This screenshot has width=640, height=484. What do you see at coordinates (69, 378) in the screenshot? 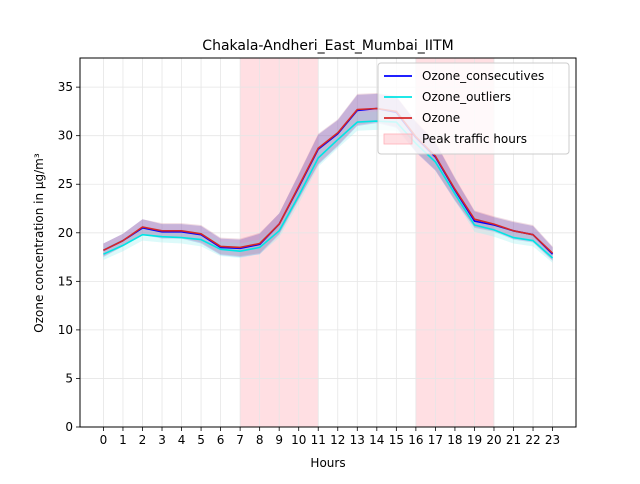
I see `y-tick-label: 5` at bounding box center [69, 378].